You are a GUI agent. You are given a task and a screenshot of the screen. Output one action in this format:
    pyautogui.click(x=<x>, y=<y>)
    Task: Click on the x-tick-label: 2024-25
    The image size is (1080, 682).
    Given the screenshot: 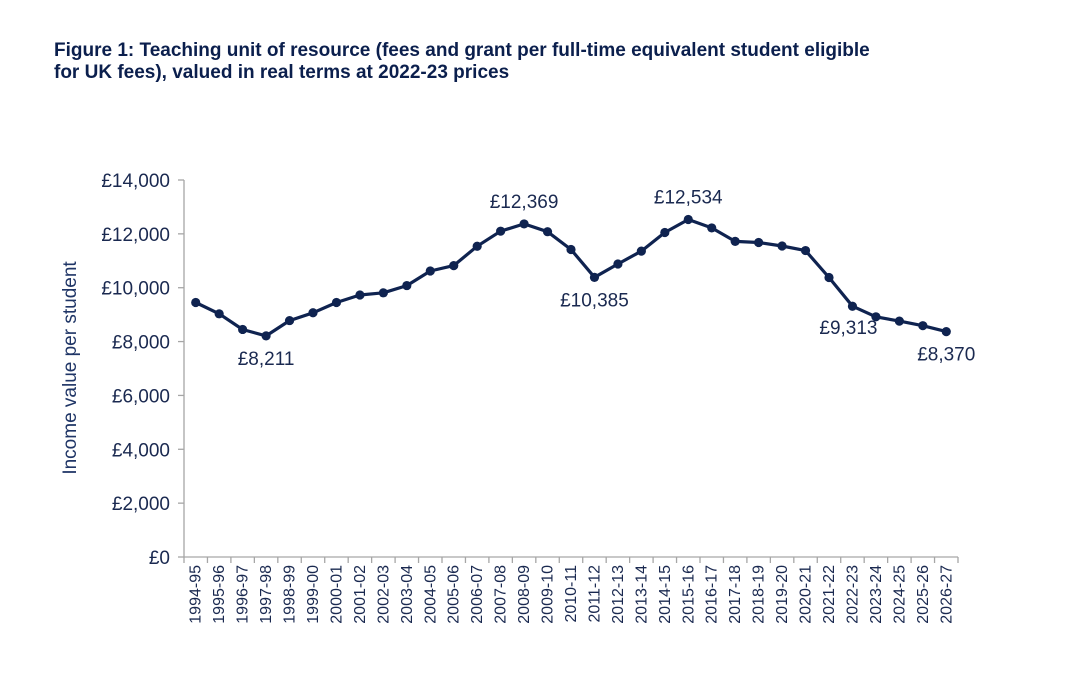 What is the action you would take?
    pyautogui.click(x=899, y=594)
    